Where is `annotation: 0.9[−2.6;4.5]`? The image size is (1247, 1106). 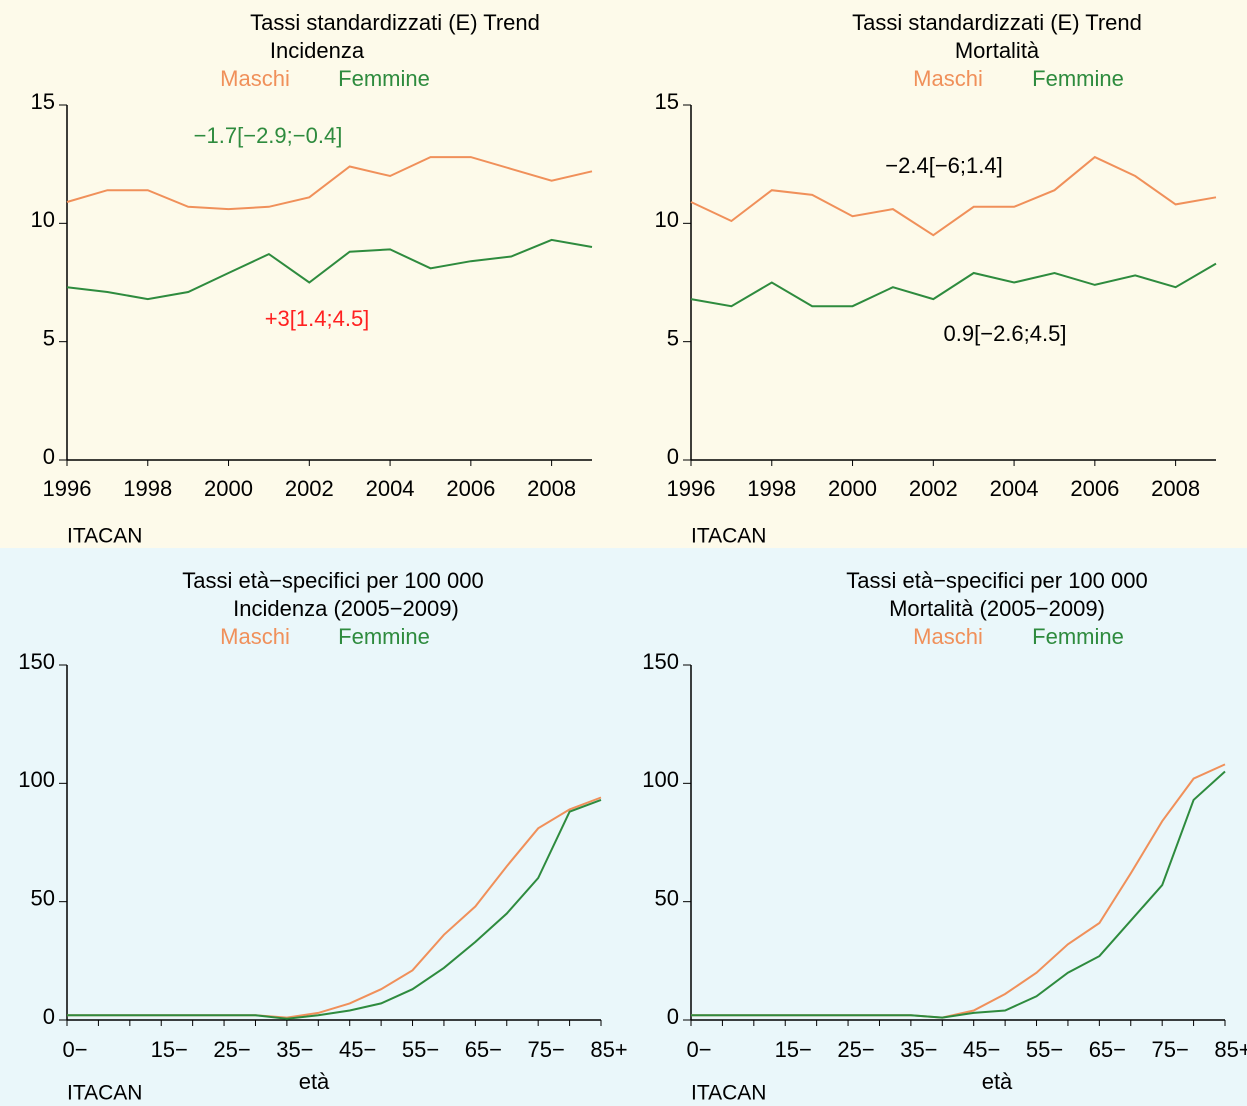
annotation: 0.9[−2.6;4.5] is located at coordinates (1005, 333).